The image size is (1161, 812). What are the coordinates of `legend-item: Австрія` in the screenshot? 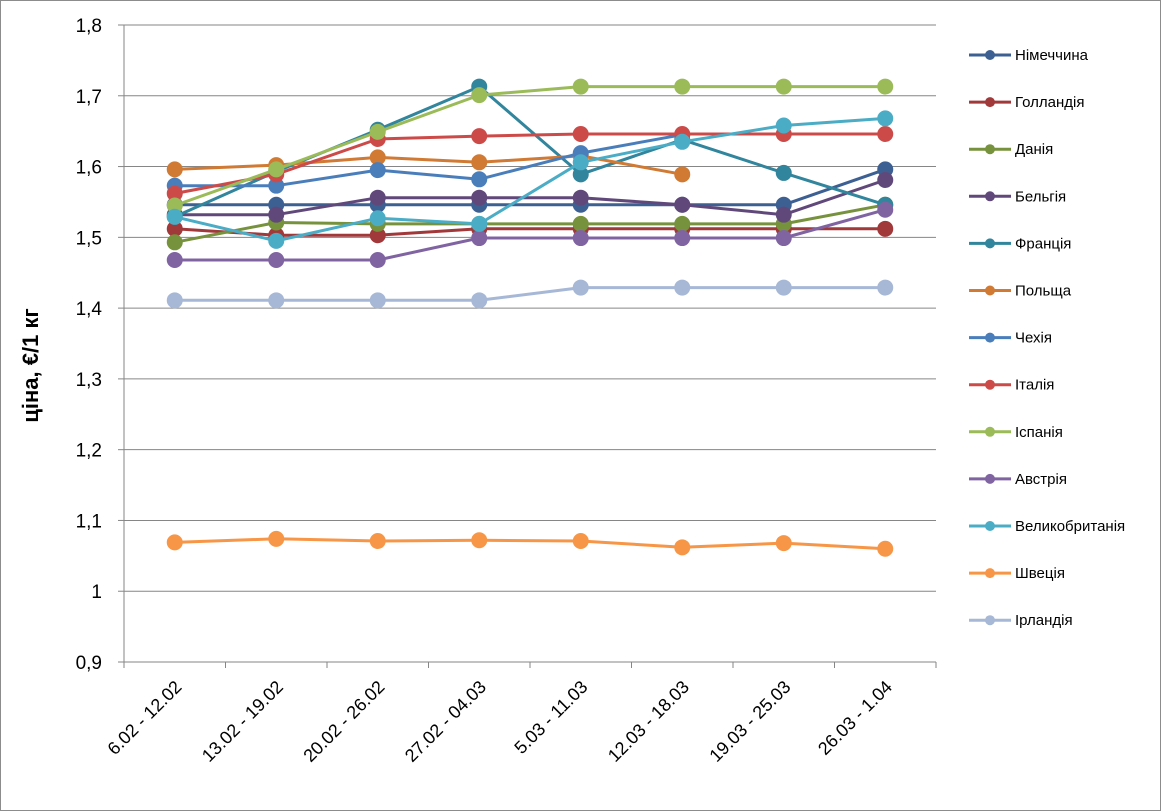 It's located at (1018, 479).